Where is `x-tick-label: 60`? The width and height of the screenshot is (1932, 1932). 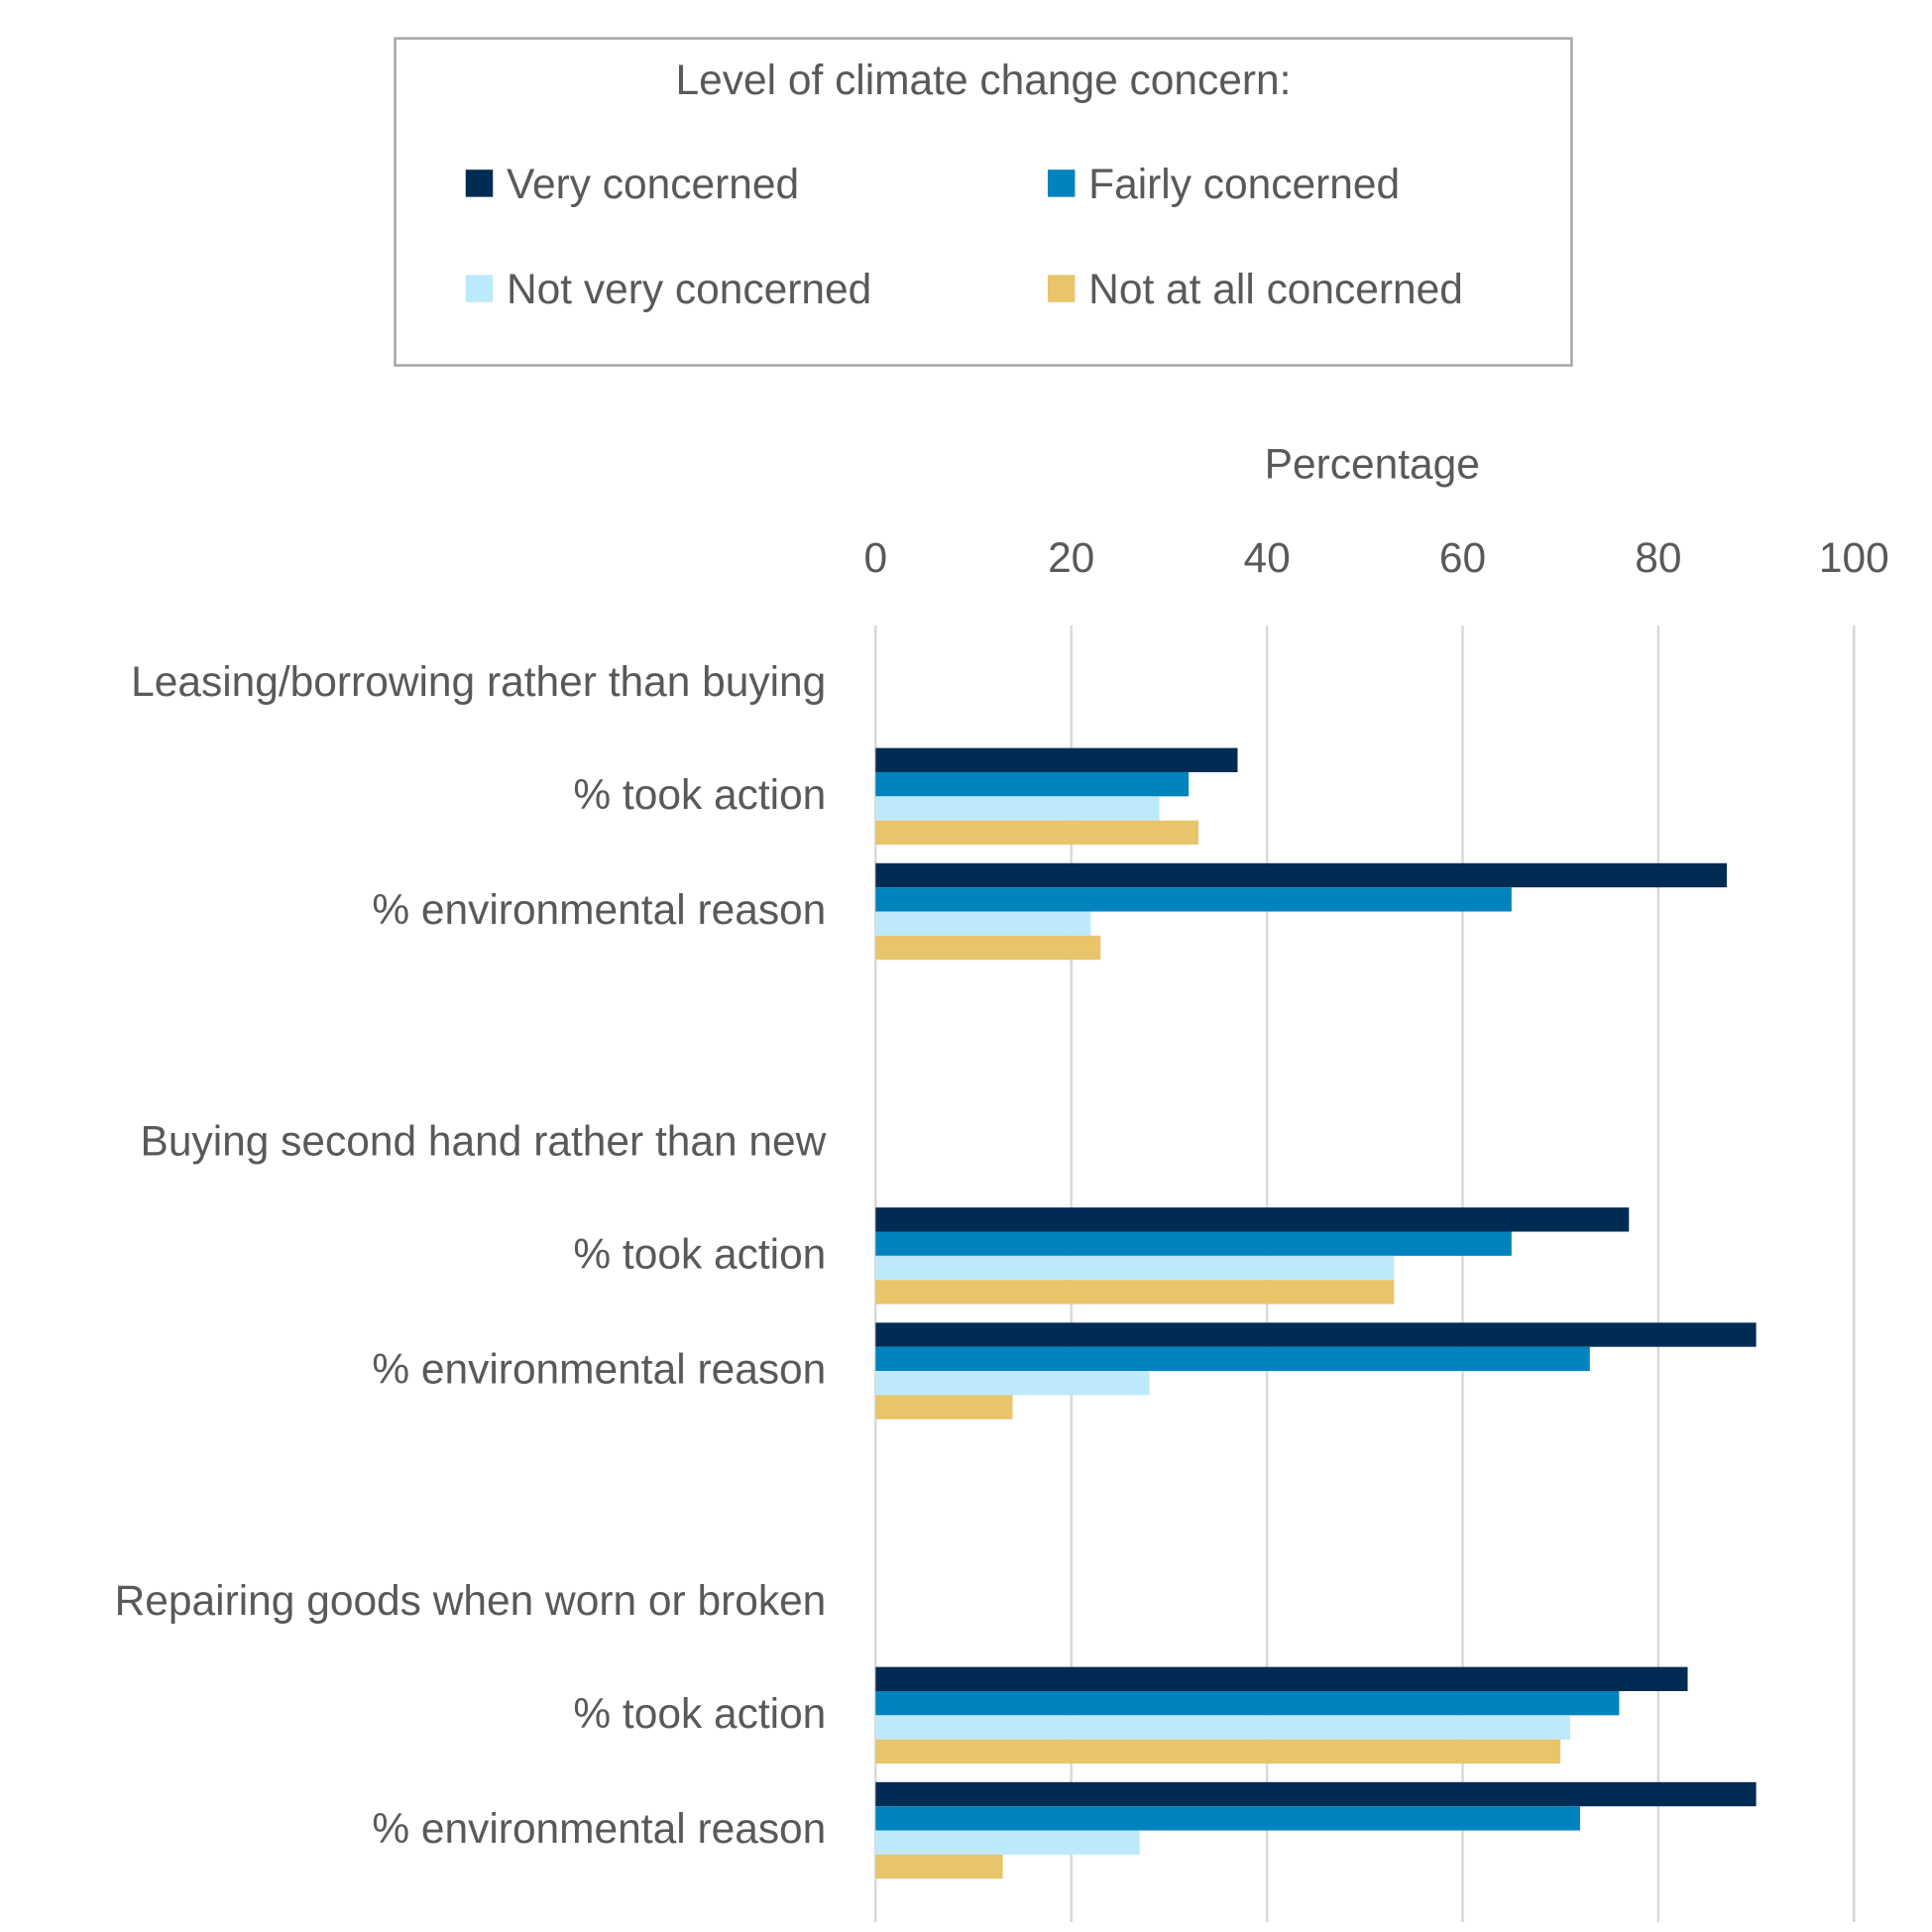
x-tick-label: 60 is located at coordinates (1462, 557).